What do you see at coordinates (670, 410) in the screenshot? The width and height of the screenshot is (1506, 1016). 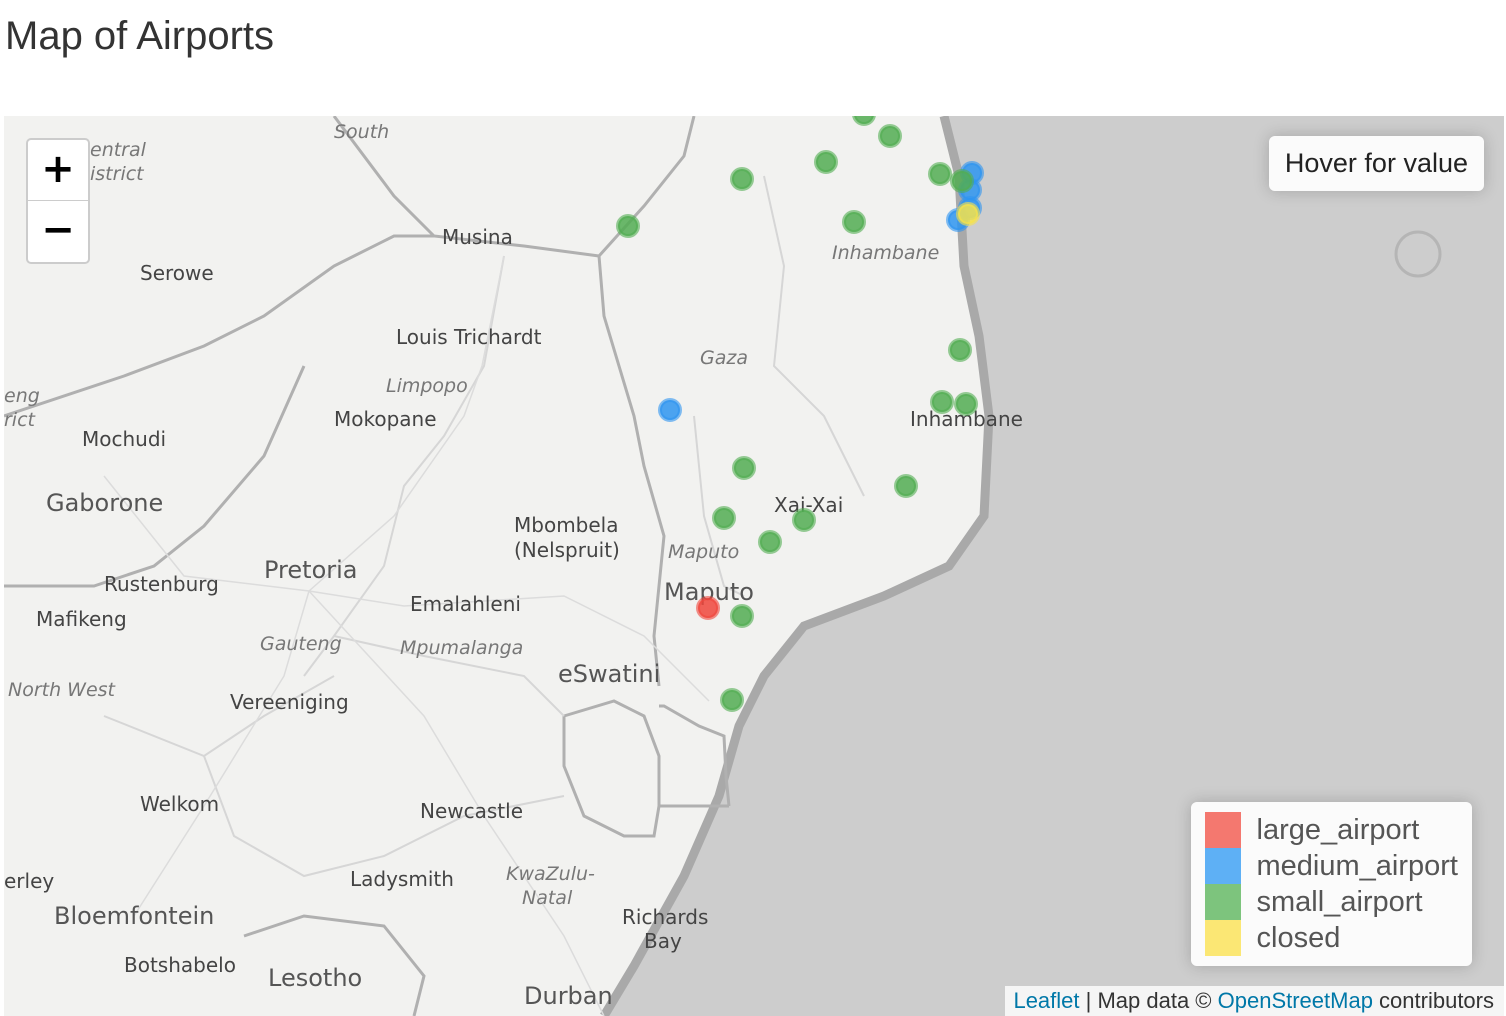 I see `airport-marker-medium-airport` at bounding box center [670, 410].